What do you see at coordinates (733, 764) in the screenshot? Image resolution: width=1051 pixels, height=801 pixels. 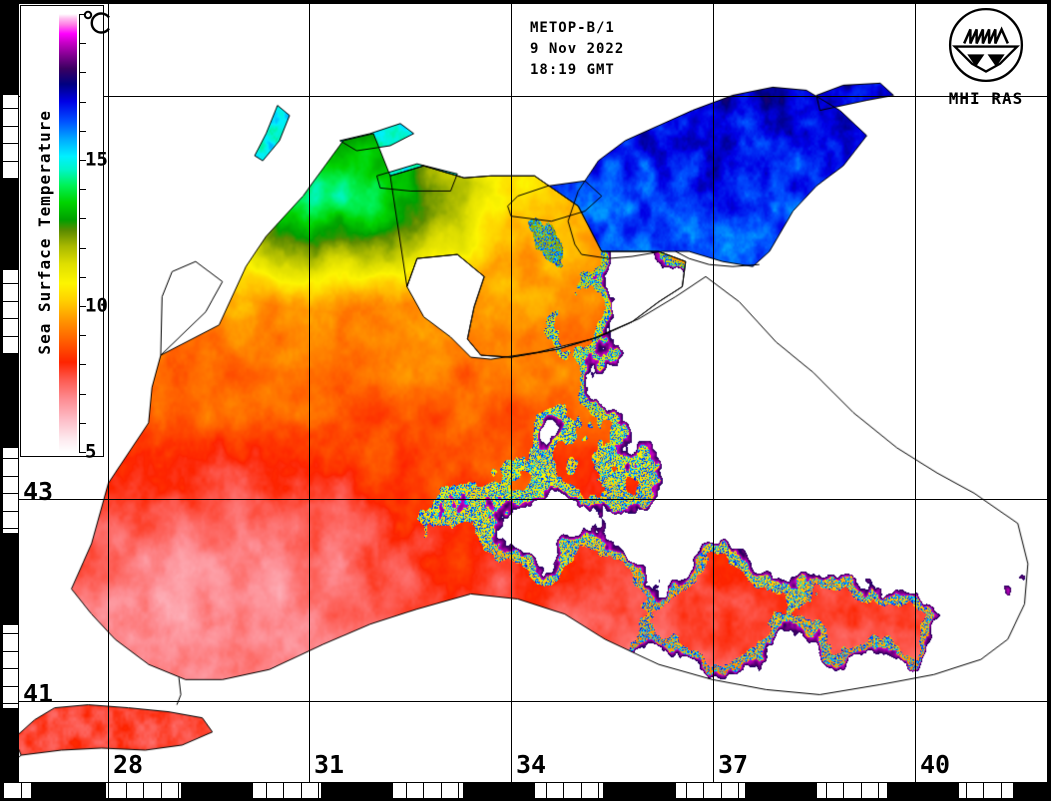 I see `longitude-label: 37` at bounding box center [733, 764].